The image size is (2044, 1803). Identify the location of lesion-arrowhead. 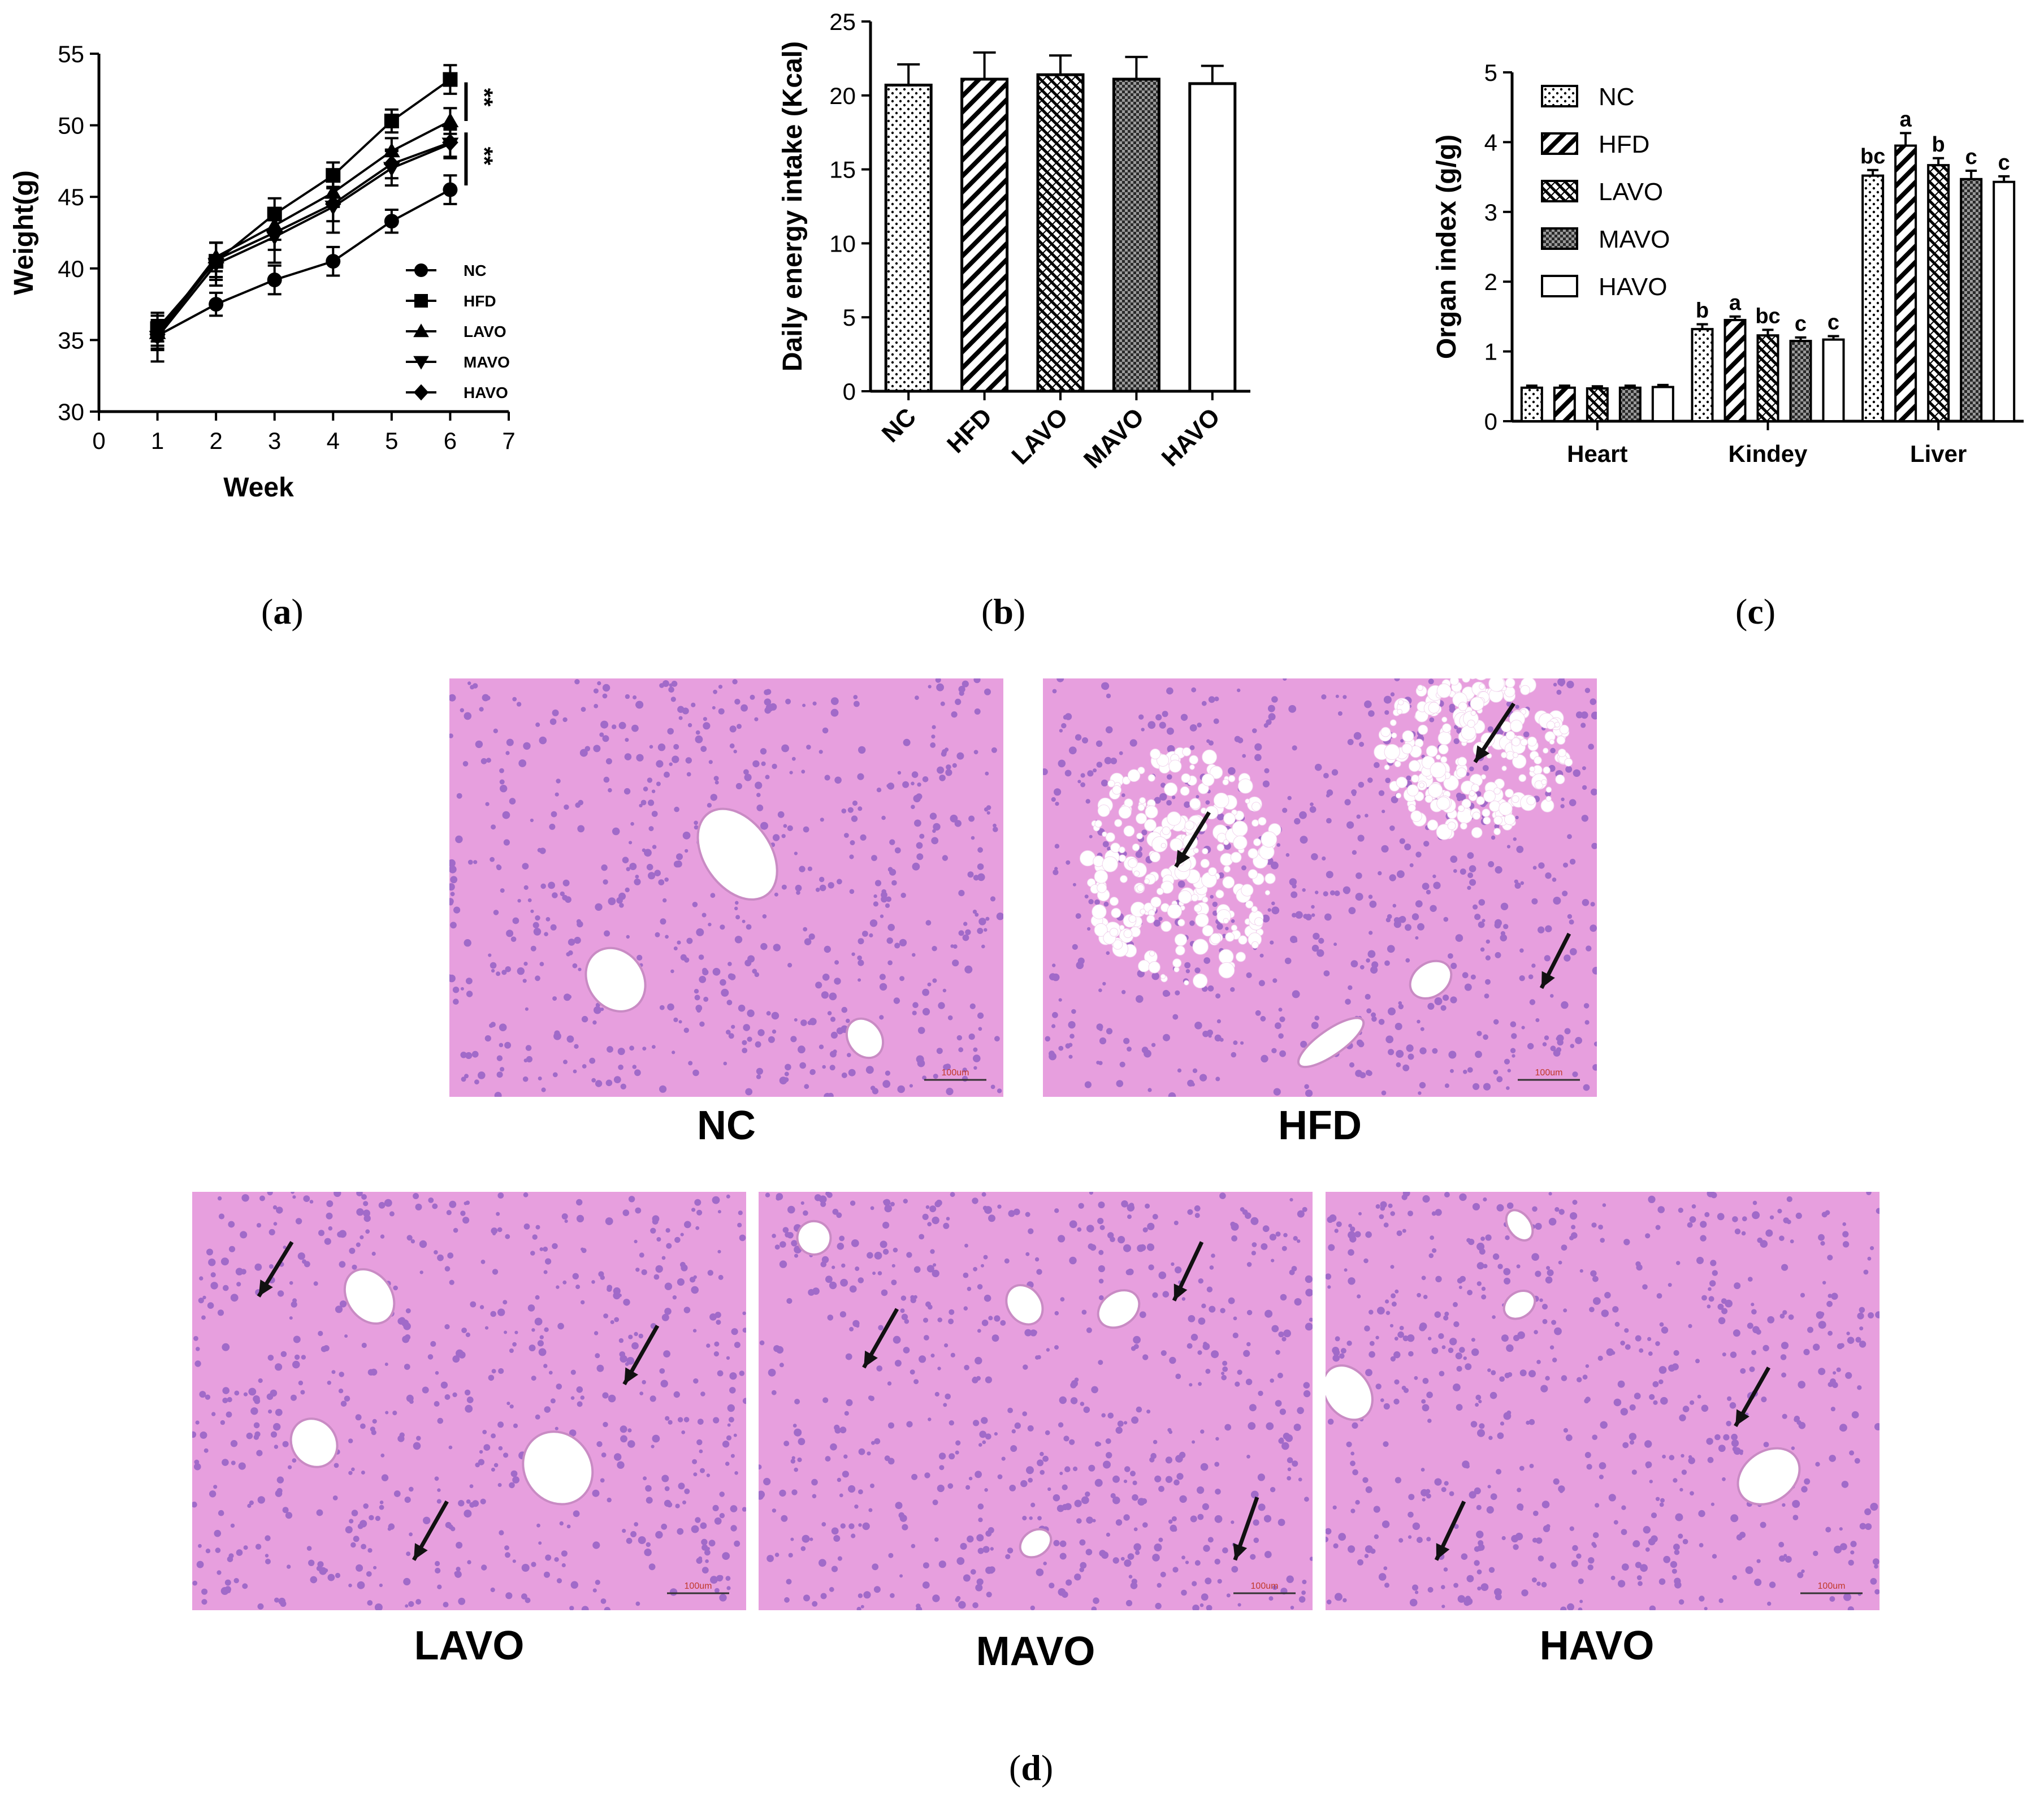
(265, 1287).